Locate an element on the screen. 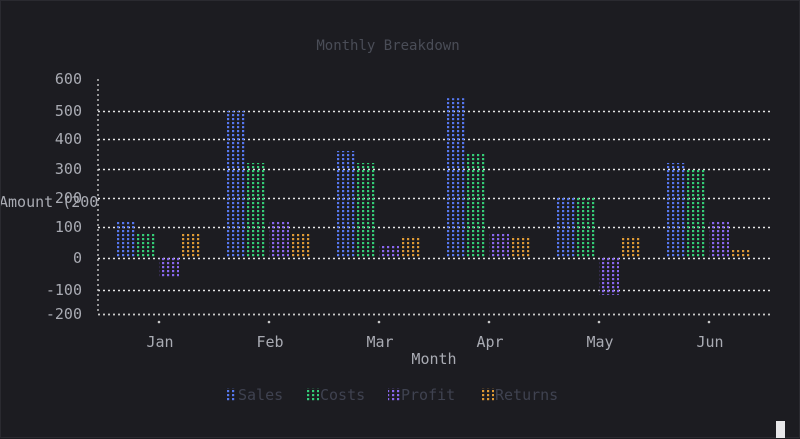  y-axis-label: Amount (200 is located at coordinates (49, 202).